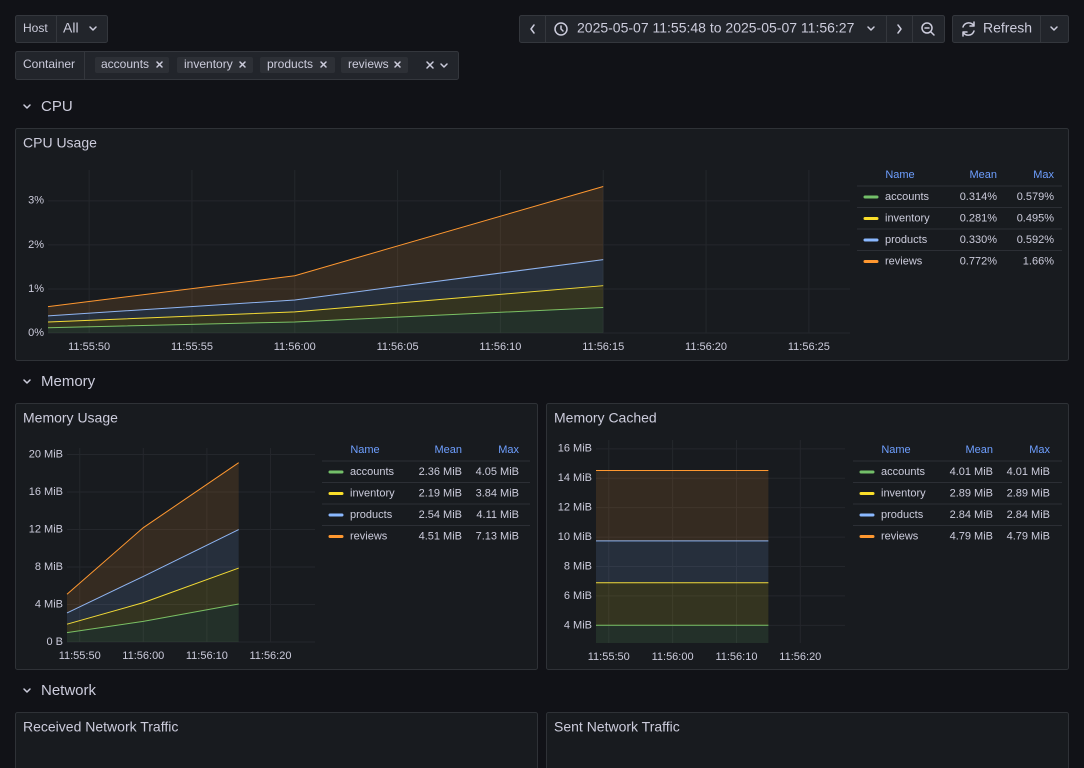  I want to click on y-tick-label: 1%, so click(36, 289).